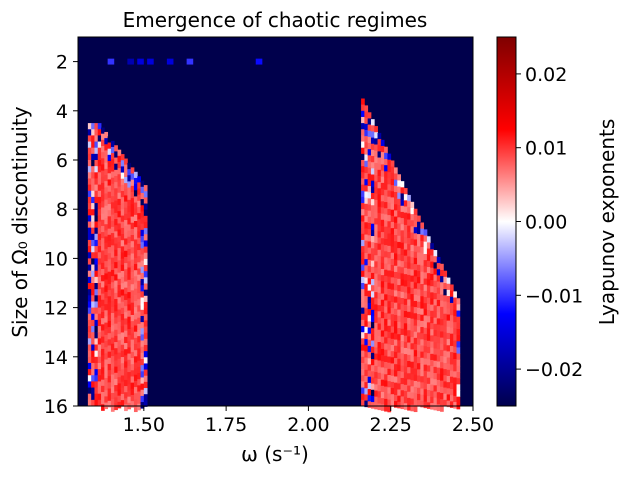 This screenshot has width=632, height=481. Describe the element at coordinates (554, 296) in the screenshot. I see `colorbar-tick-label: −0.01` at that location.